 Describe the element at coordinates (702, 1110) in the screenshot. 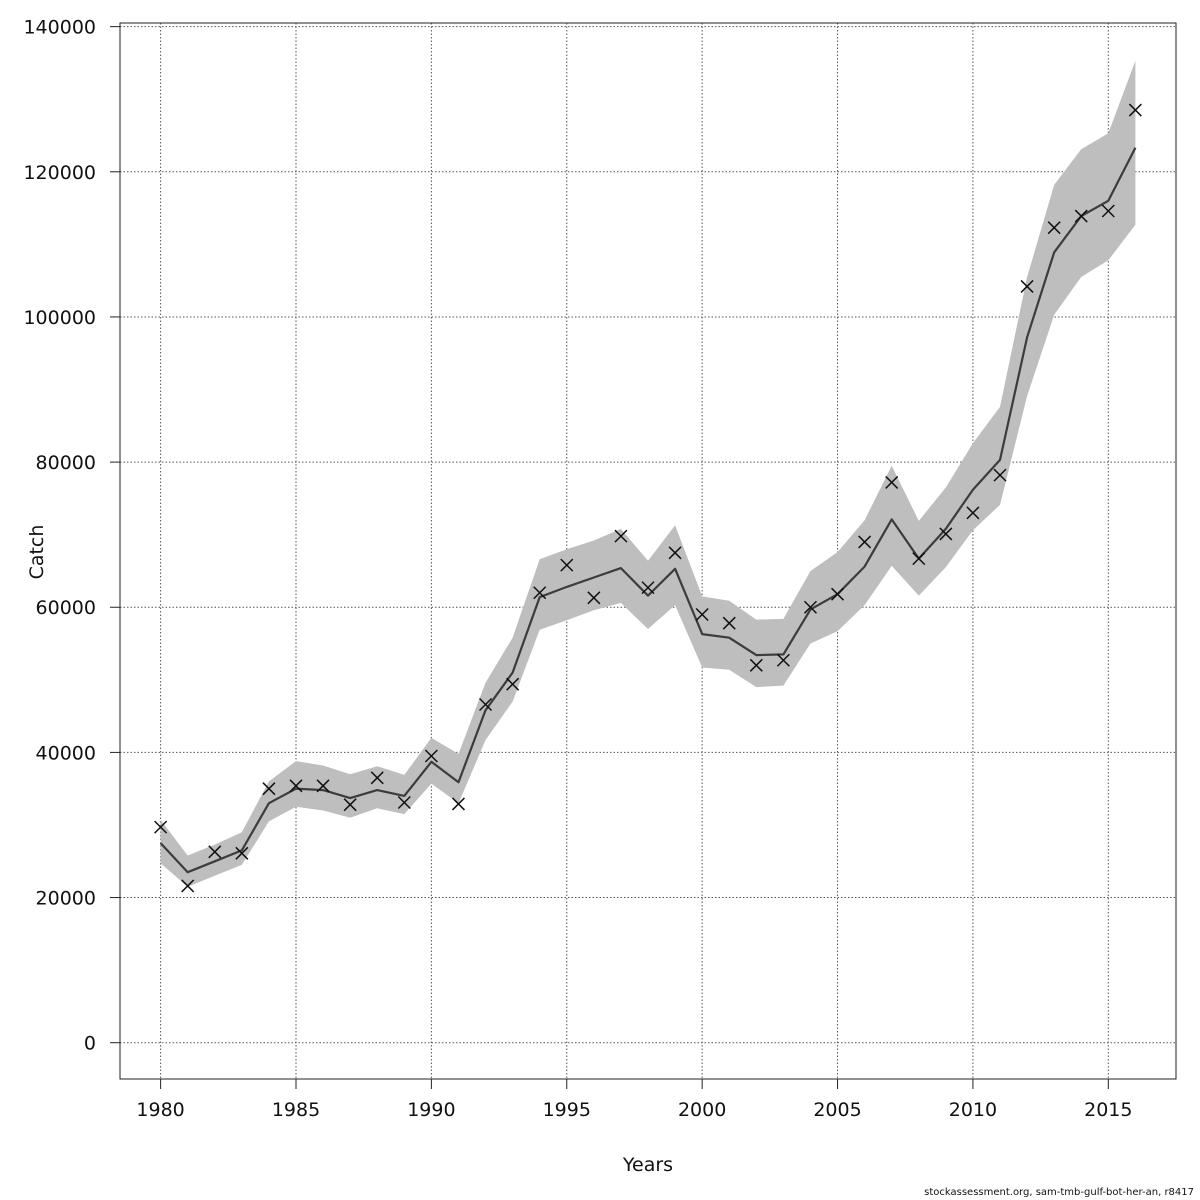

I see `x-tick-label: 2000` at that location.